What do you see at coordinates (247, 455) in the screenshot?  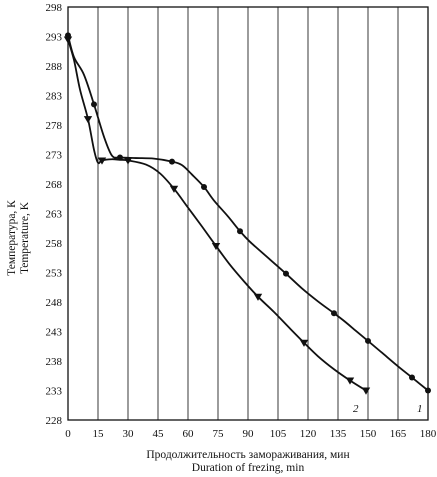 I see `x-axis-label-ru: Продолжительность замораживания, мин` at bounding box center [247, 455].